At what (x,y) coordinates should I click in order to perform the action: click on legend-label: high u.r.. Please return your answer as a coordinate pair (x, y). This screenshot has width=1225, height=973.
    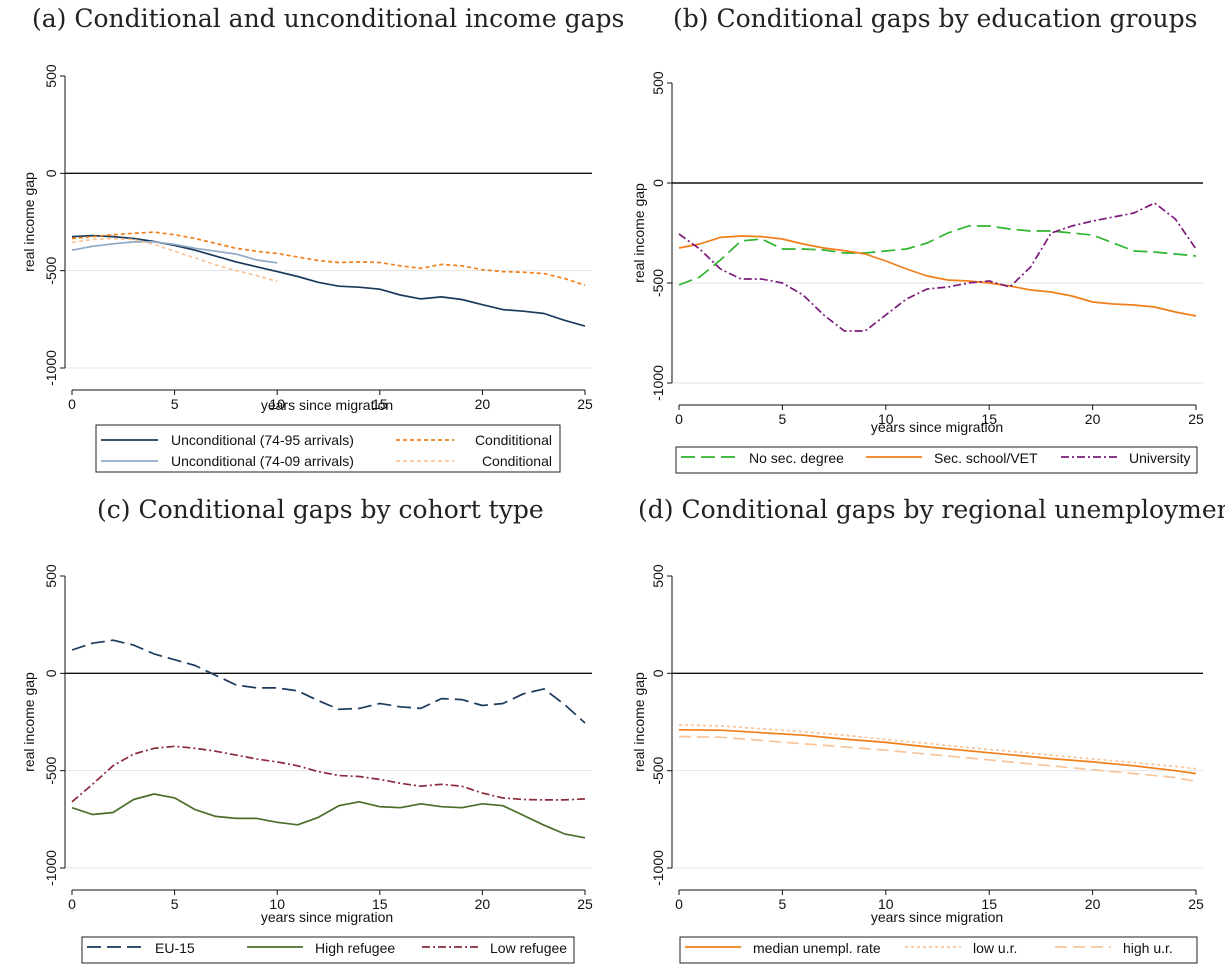
    Looking at the image, I should click on (1148, 948).